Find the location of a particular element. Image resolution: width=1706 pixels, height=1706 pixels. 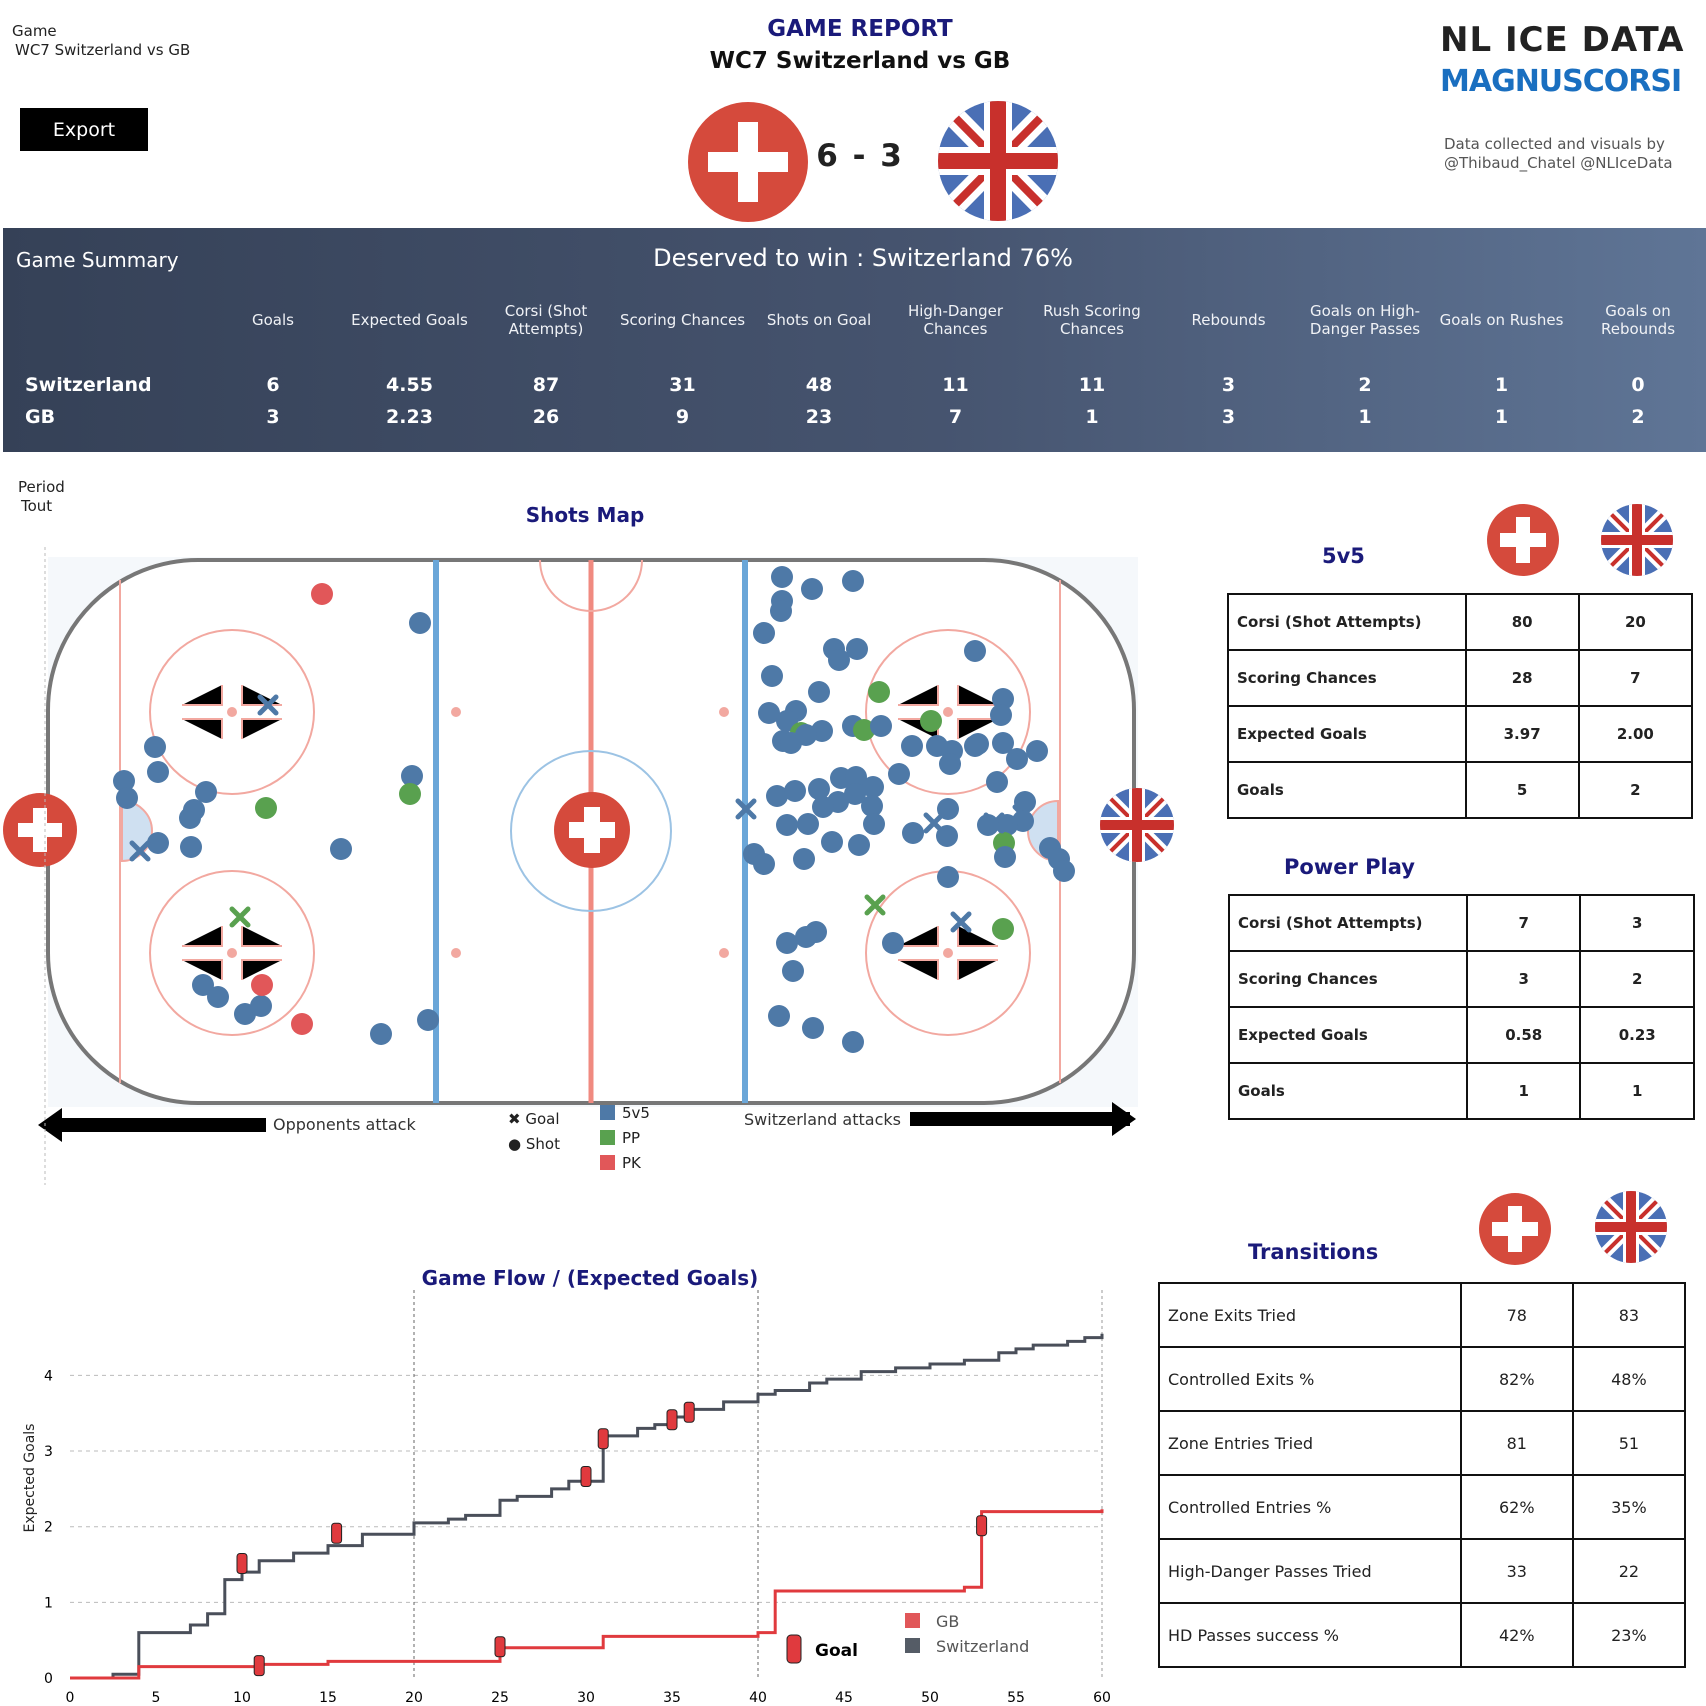

gb-value: 2 is located at coordinates (1637, 979).